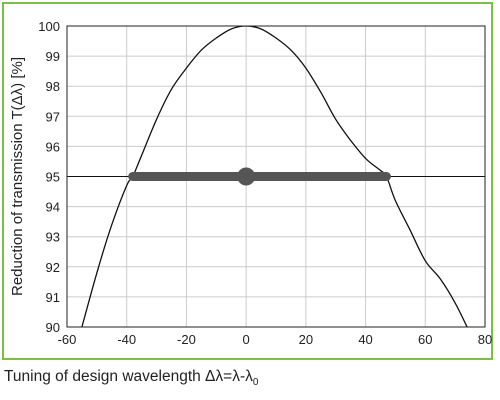 The image size is (500, 400). I want to click on x-tick-label: 40, so click(365, 339).